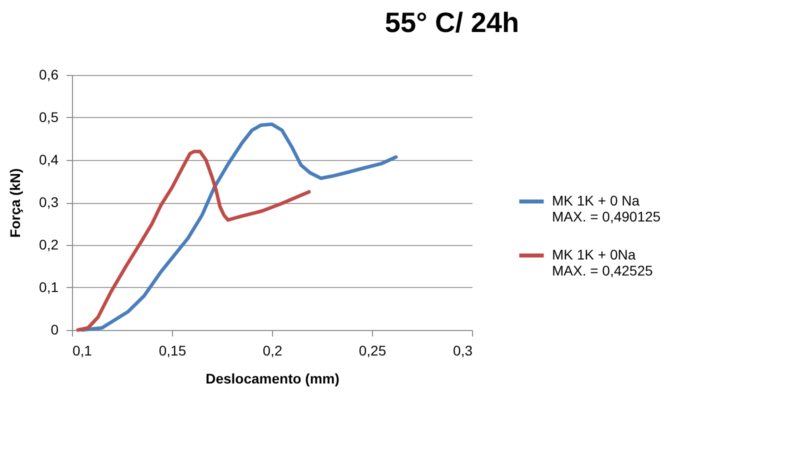  Describe the element at coordinates (49, 244) in the screenshot. I see `y-tick-label: 0,2` at that location.